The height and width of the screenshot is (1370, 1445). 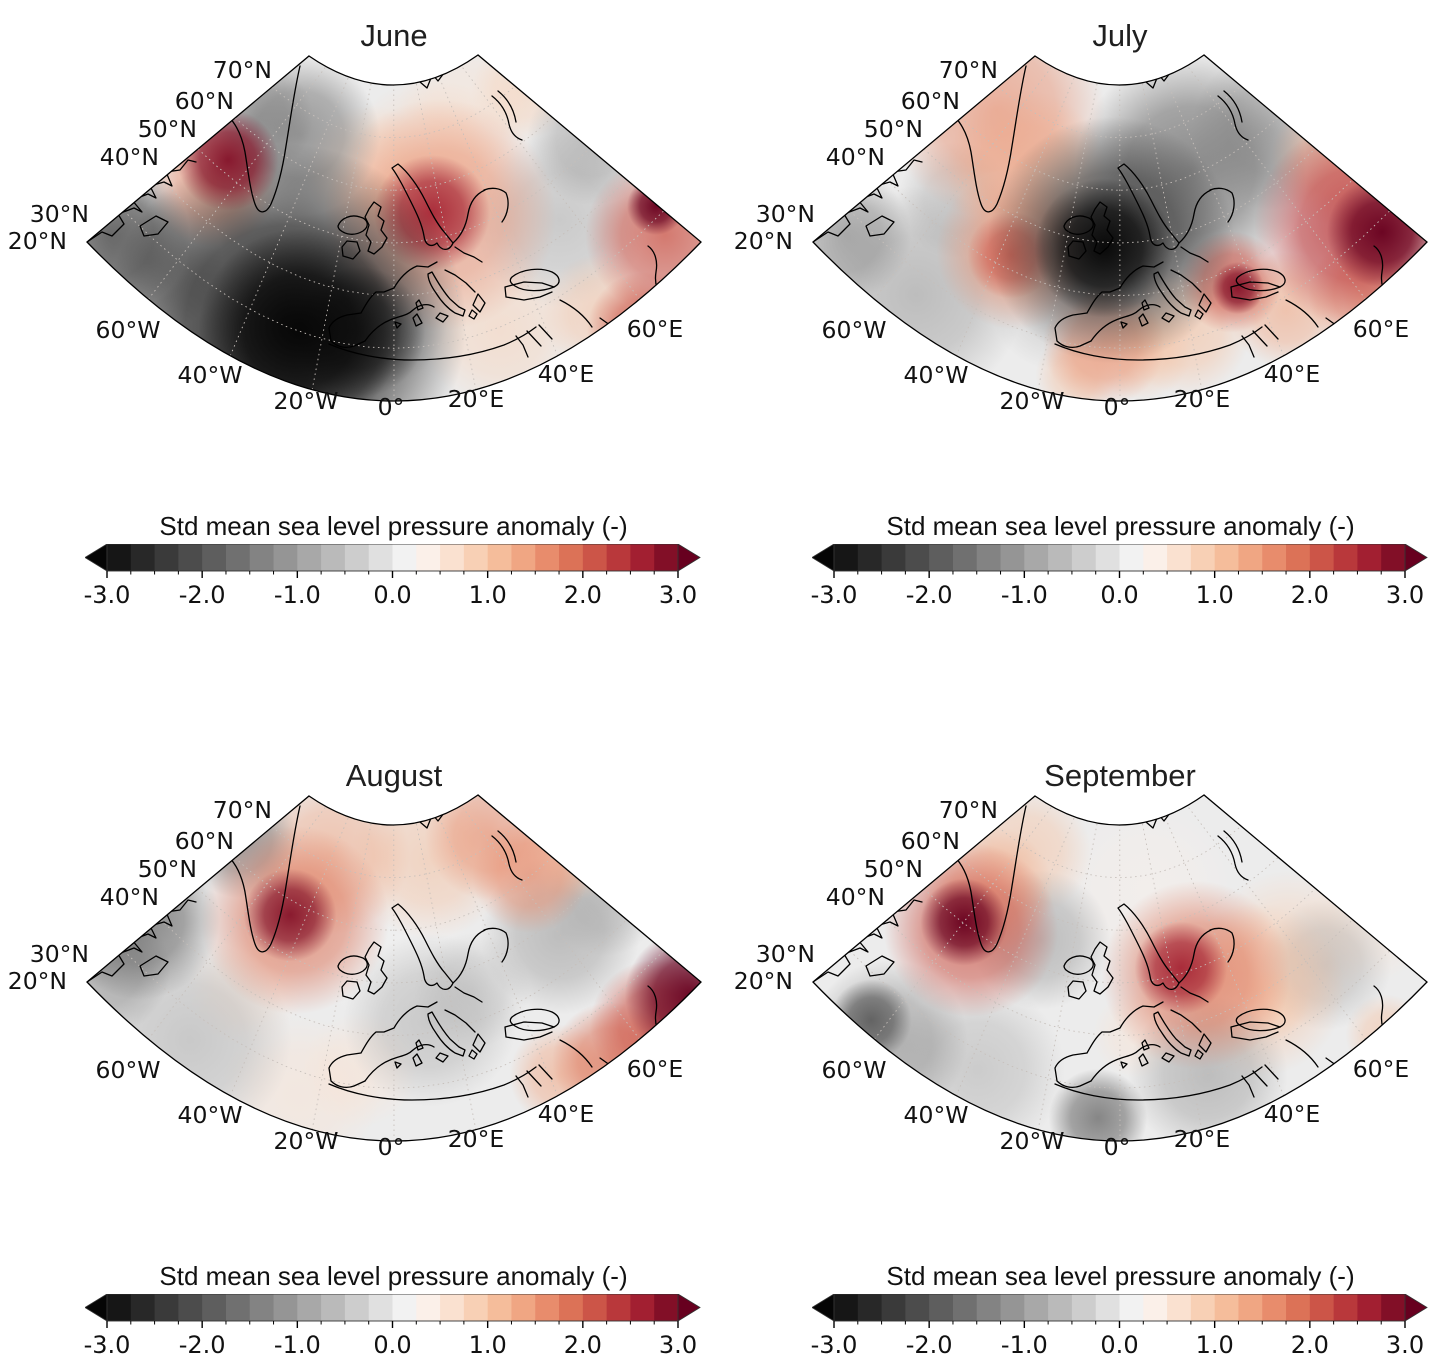 I want to click on colorbar-extend-right, so click(x=1416, y=557).